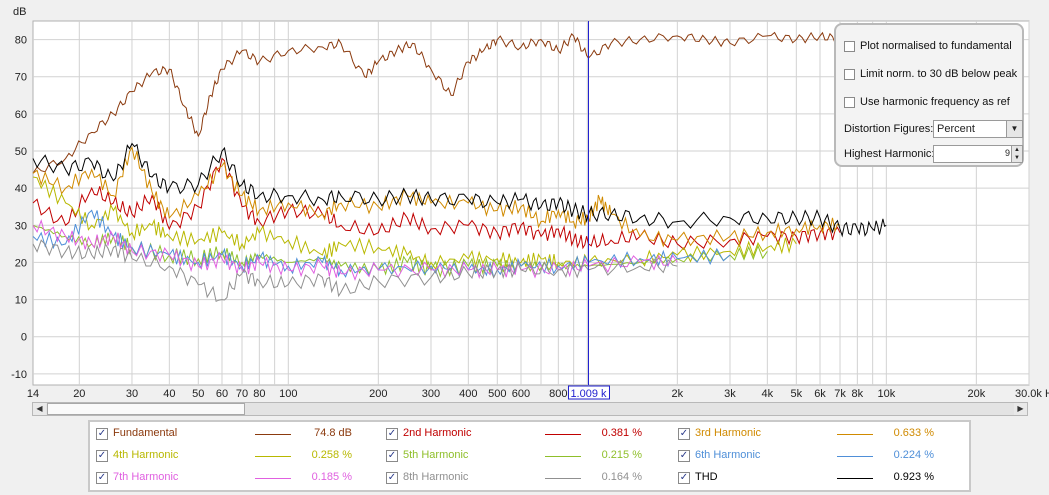  Describe the element at coordinates (1016, 158) in the screenshot. I see `spin-down-icon: ▼` at that location.